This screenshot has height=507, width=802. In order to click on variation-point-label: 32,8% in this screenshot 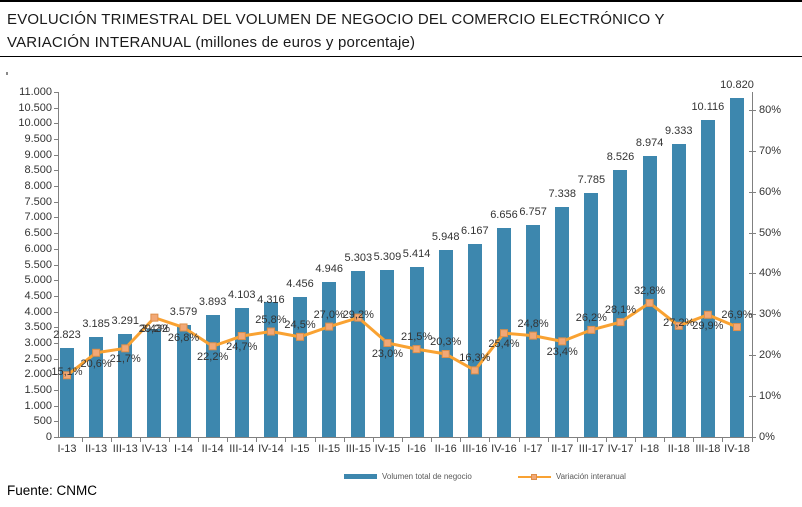, I will do `click(649, 290)`.